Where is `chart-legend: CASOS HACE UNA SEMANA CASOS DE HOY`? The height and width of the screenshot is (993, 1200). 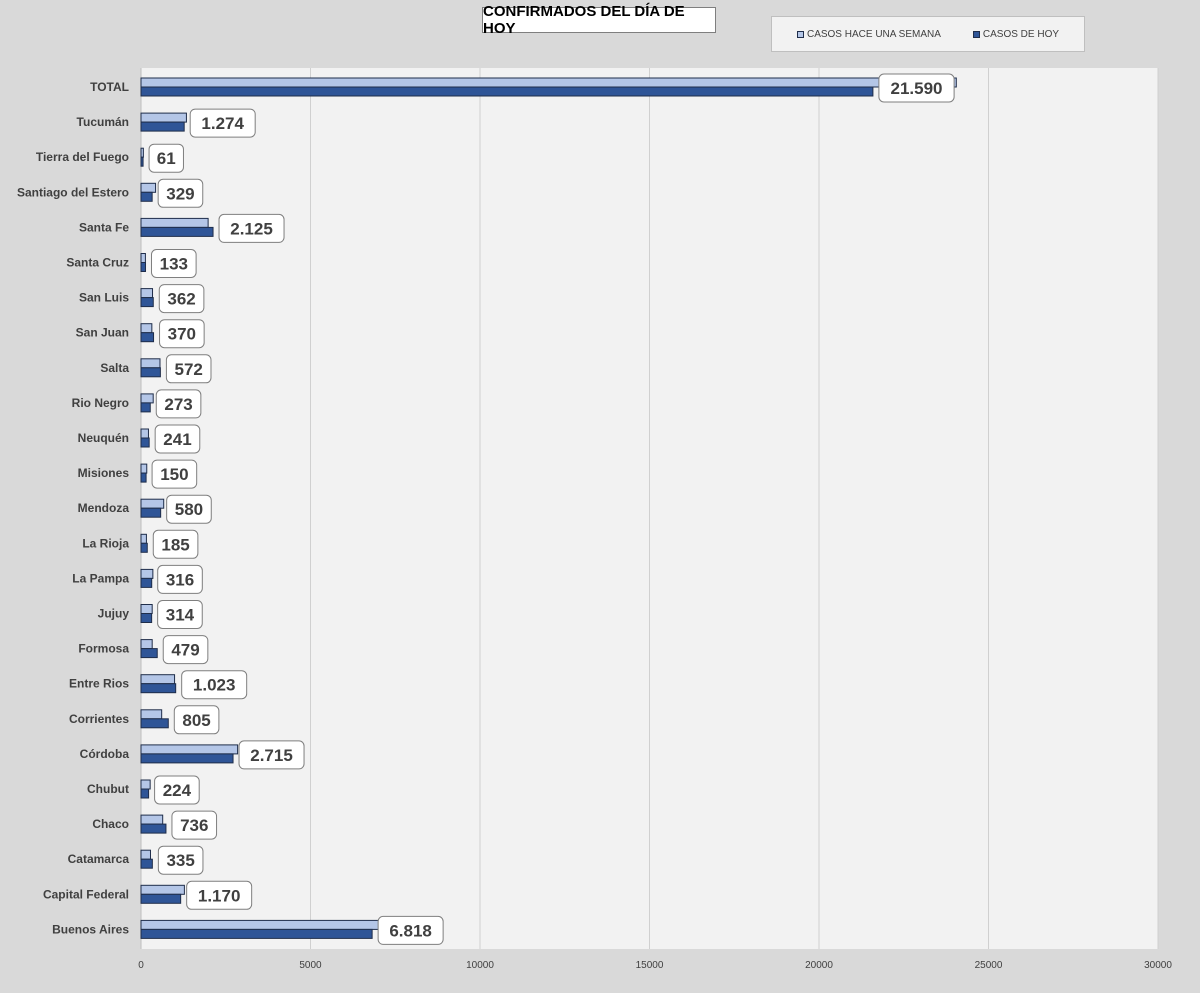
chart-legend: CASOS HACE UNA SEMANA CASOS DE HOY is located at coordinates (928, 34).